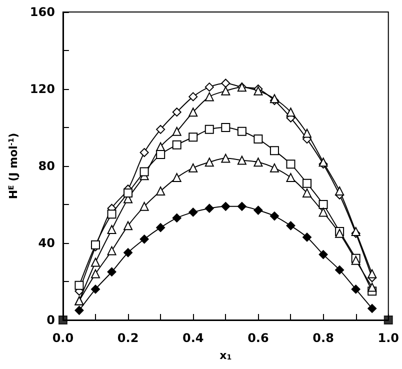 This screenshot has height=369, width=402. Describe the element at coordinates (128, 338) in the screenshot. I see `x-tick-label: 0.2` at that location.